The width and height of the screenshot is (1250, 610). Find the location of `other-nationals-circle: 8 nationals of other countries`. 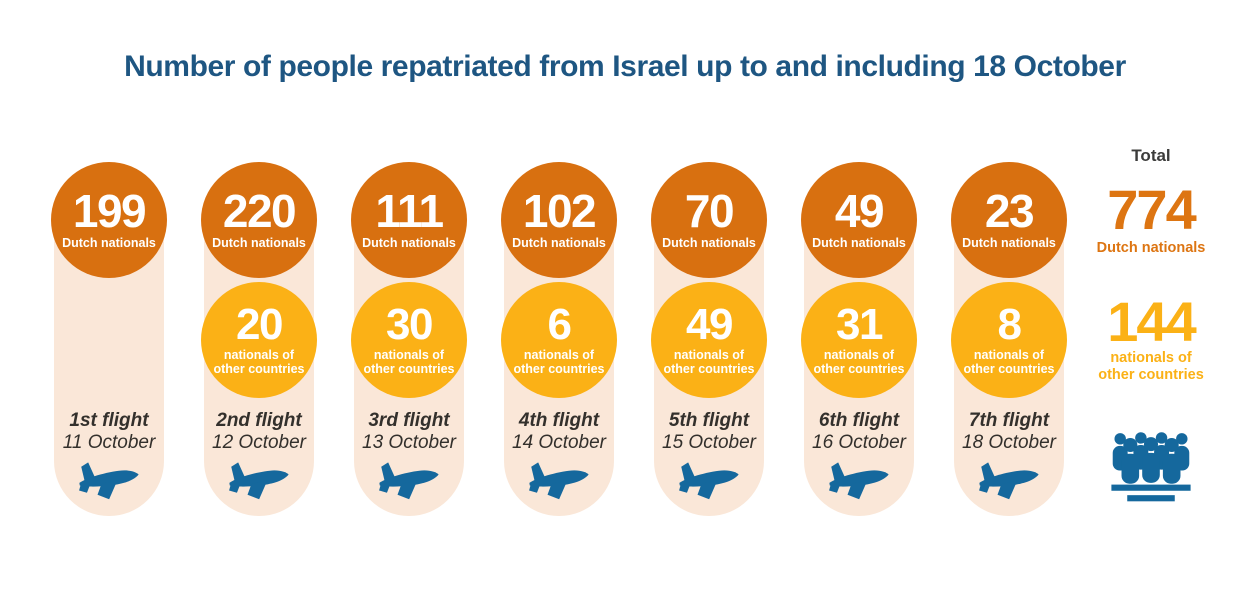

other-nationals-circle: 8 nationals of other countries is located at coordinates (1009, 340).